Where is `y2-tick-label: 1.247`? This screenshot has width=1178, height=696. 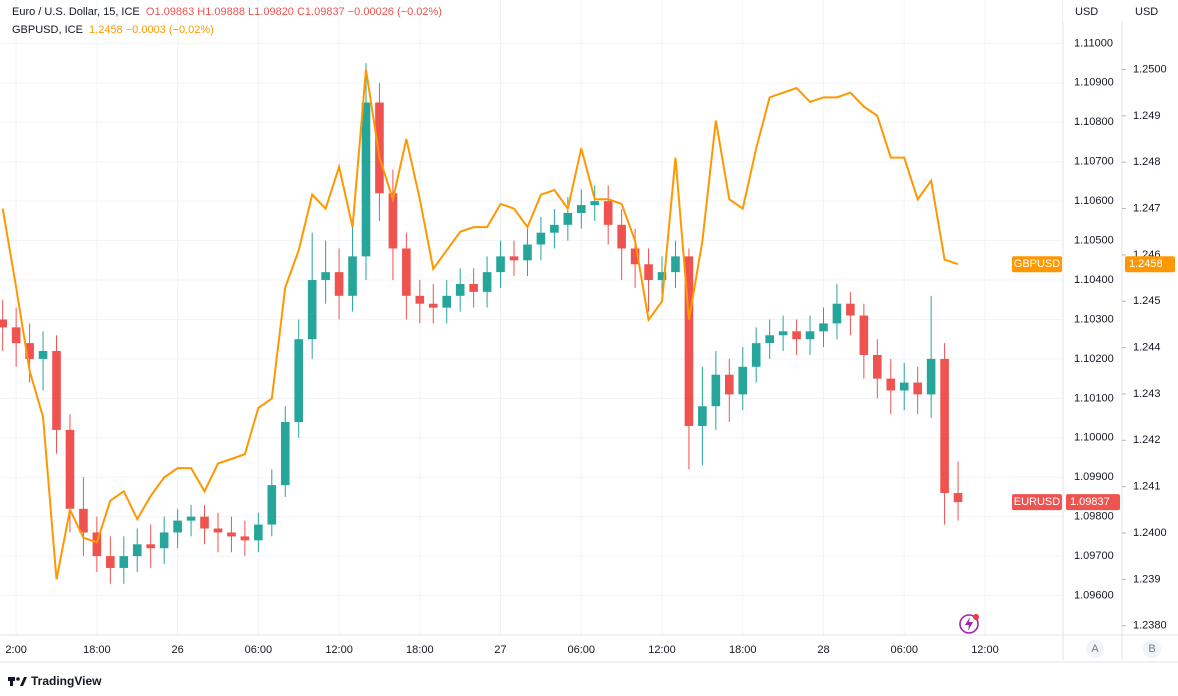 y2-tick-label: 1.247 is located at coordinates (1147, 208).